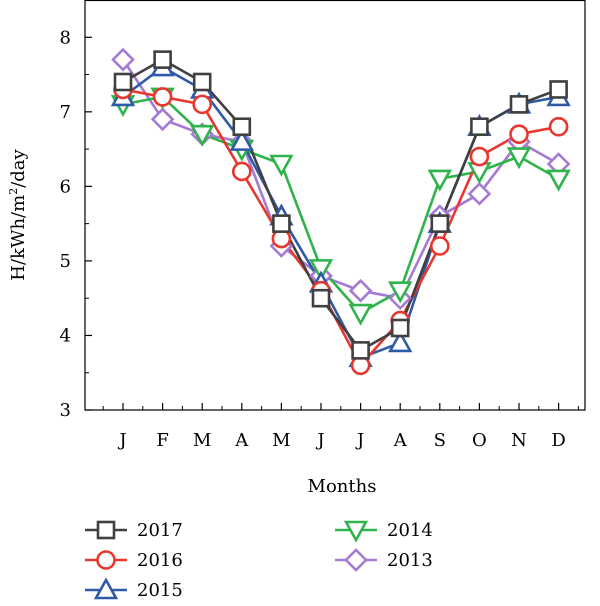 The width and height of the screenshot is (600, 606). Describe the element at coordinates (65, 410) in the screenshot. I see `y-tick-label: 3` at that location.